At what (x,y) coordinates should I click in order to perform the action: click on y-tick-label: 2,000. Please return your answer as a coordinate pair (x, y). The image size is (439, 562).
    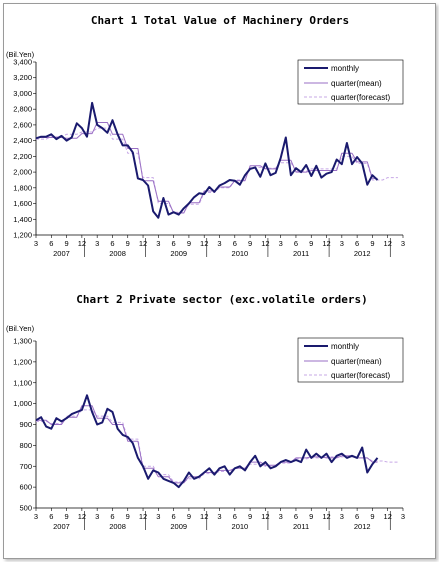
    Looking at the image, I should click on (22, 172).